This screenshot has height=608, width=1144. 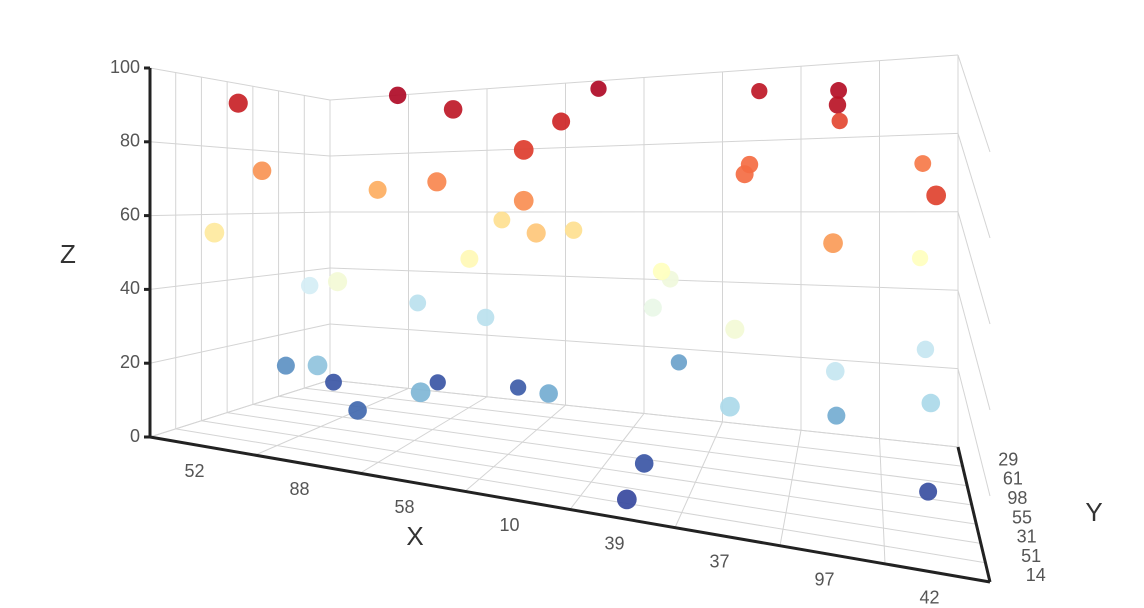 I want to click on y-tick-label: 51, so click(x=1031, y=556).